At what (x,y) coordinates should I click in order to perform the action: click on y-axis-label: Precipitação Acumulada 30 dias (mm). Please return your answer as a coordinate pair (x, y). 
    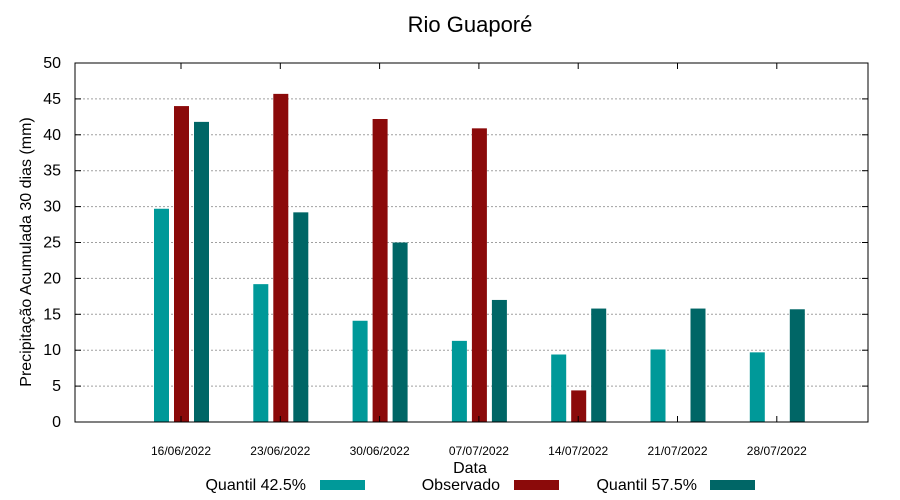
    Looking at the image, I should click on (26, 251).